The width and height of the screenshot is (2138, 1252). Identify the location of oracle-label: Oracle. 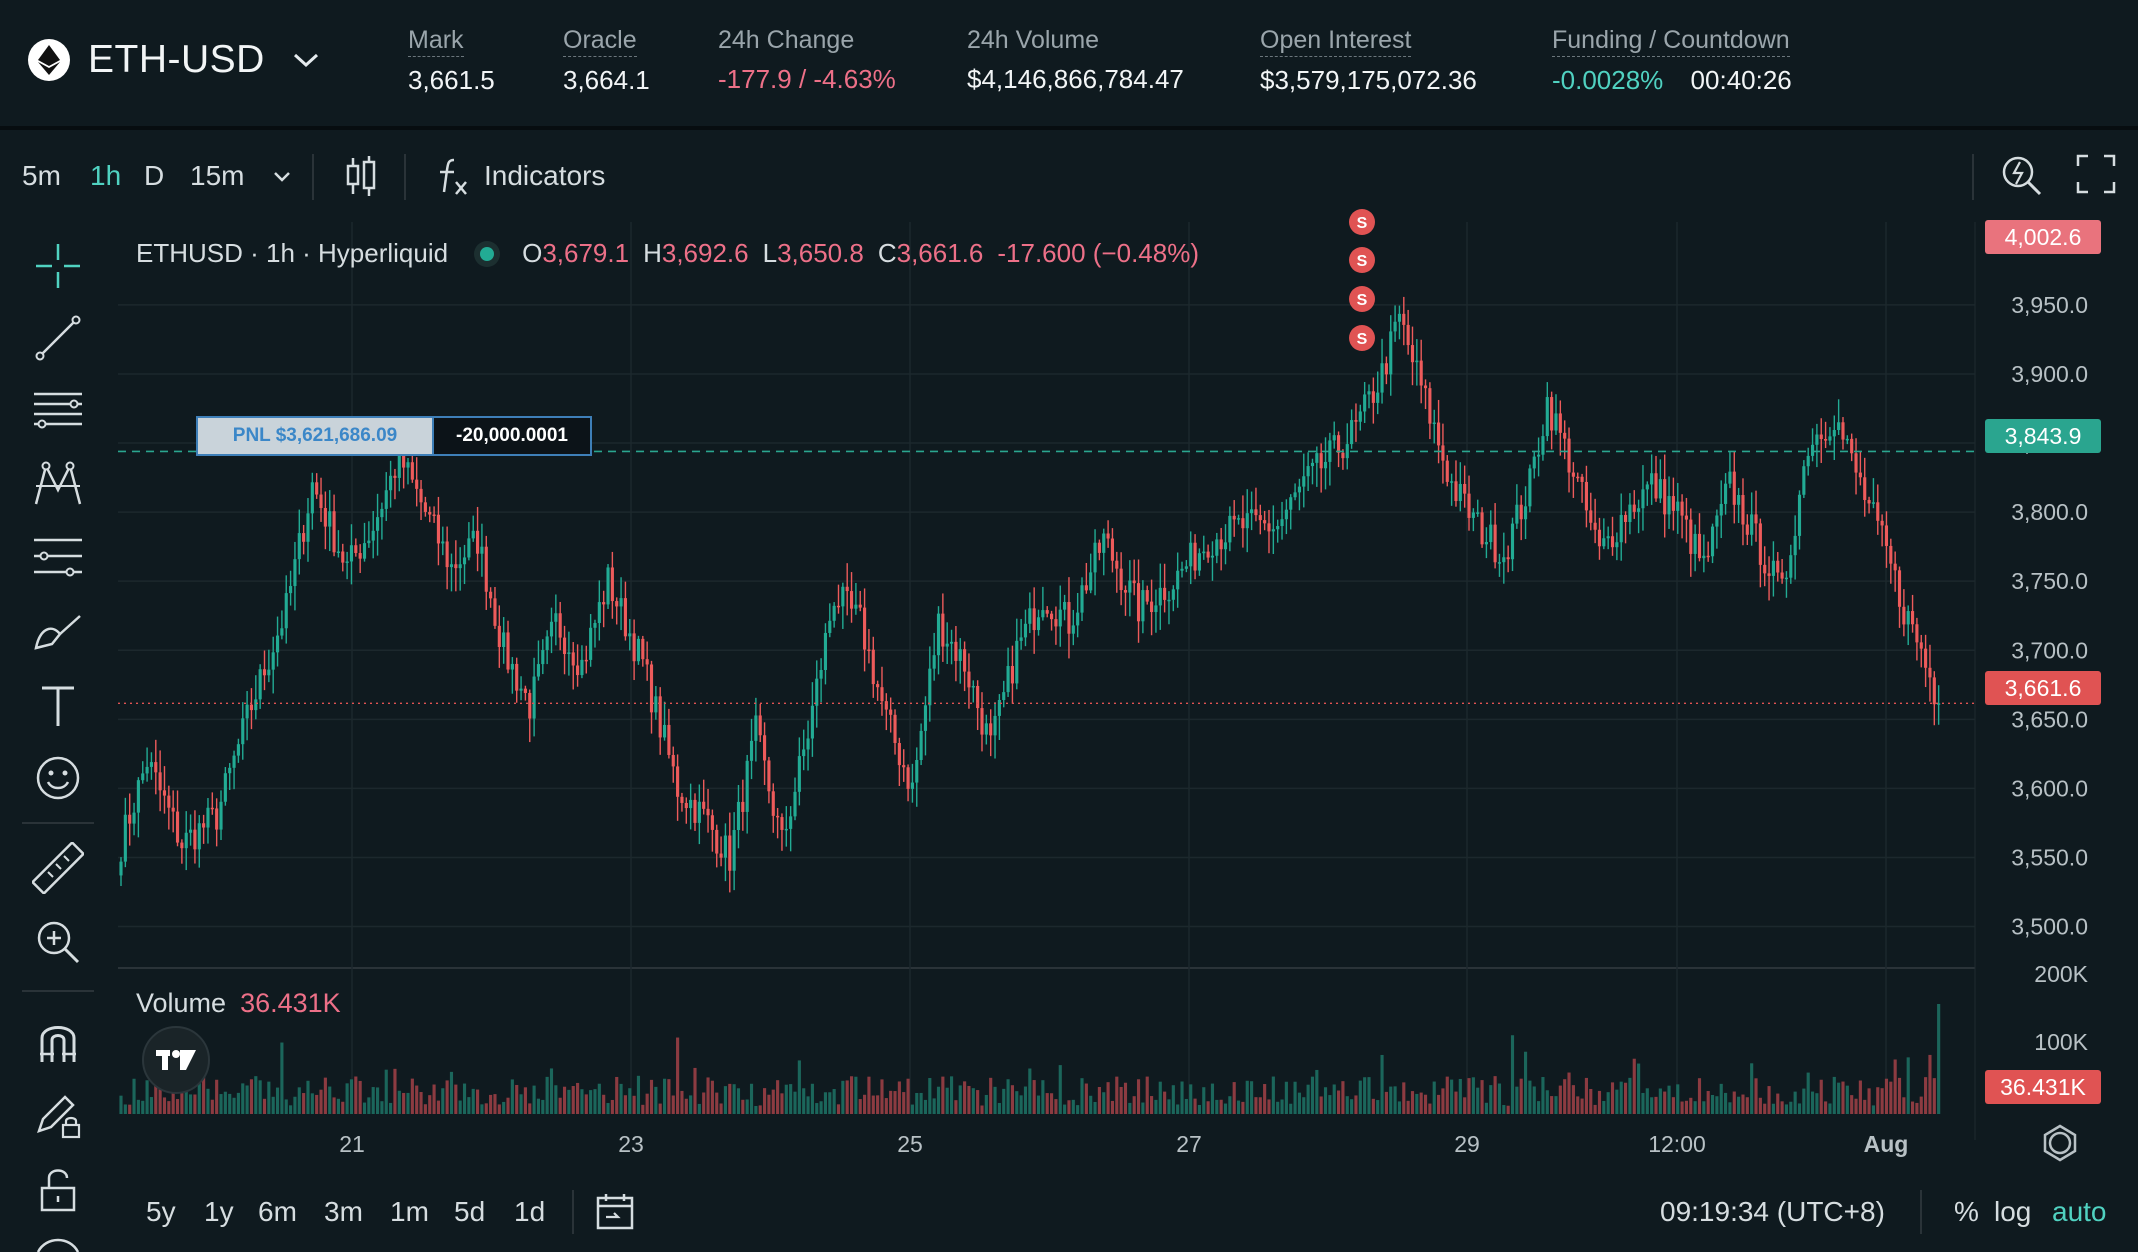
(600, 41).